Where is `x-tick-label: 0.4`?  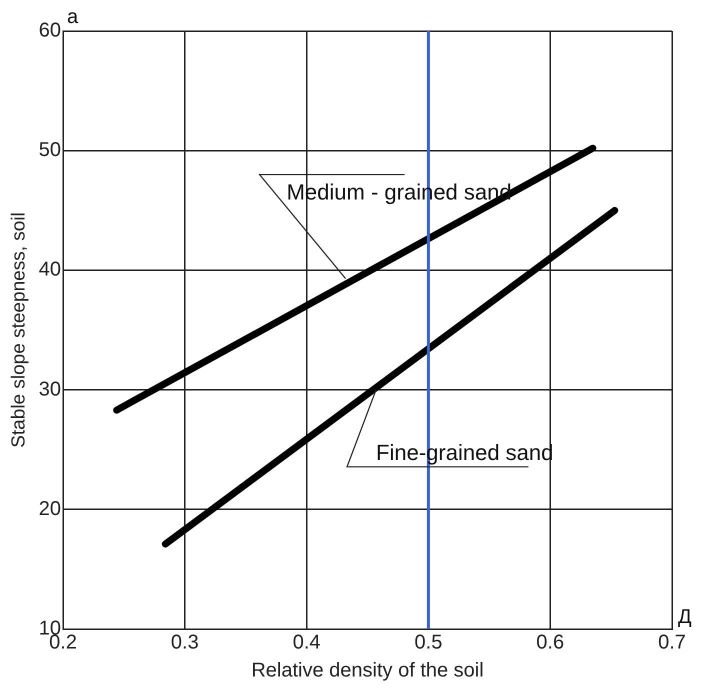 x-tick-label: 0.4 is located at coordinates (306, 643).